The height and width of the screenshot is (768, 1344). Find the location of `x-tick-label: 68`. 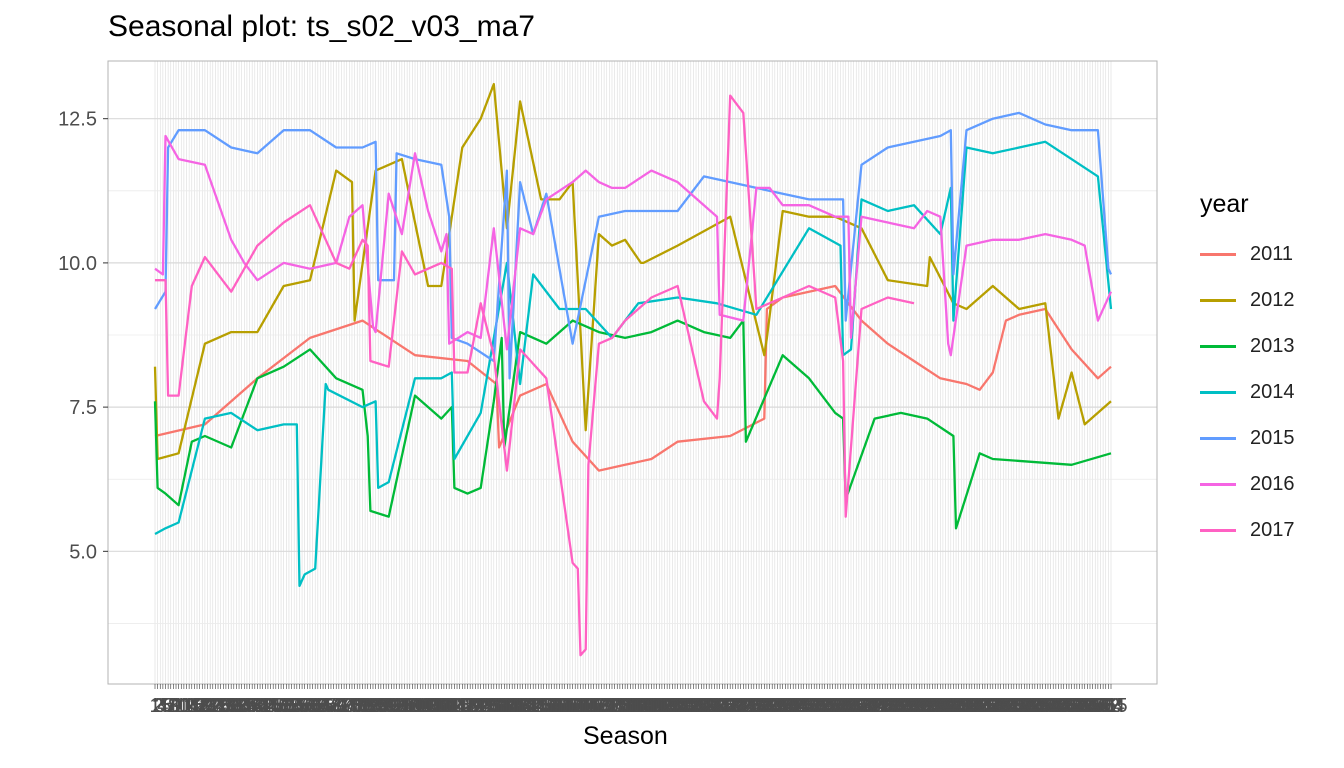

x-tick-label: 68 is located at coordinates (331, 706).